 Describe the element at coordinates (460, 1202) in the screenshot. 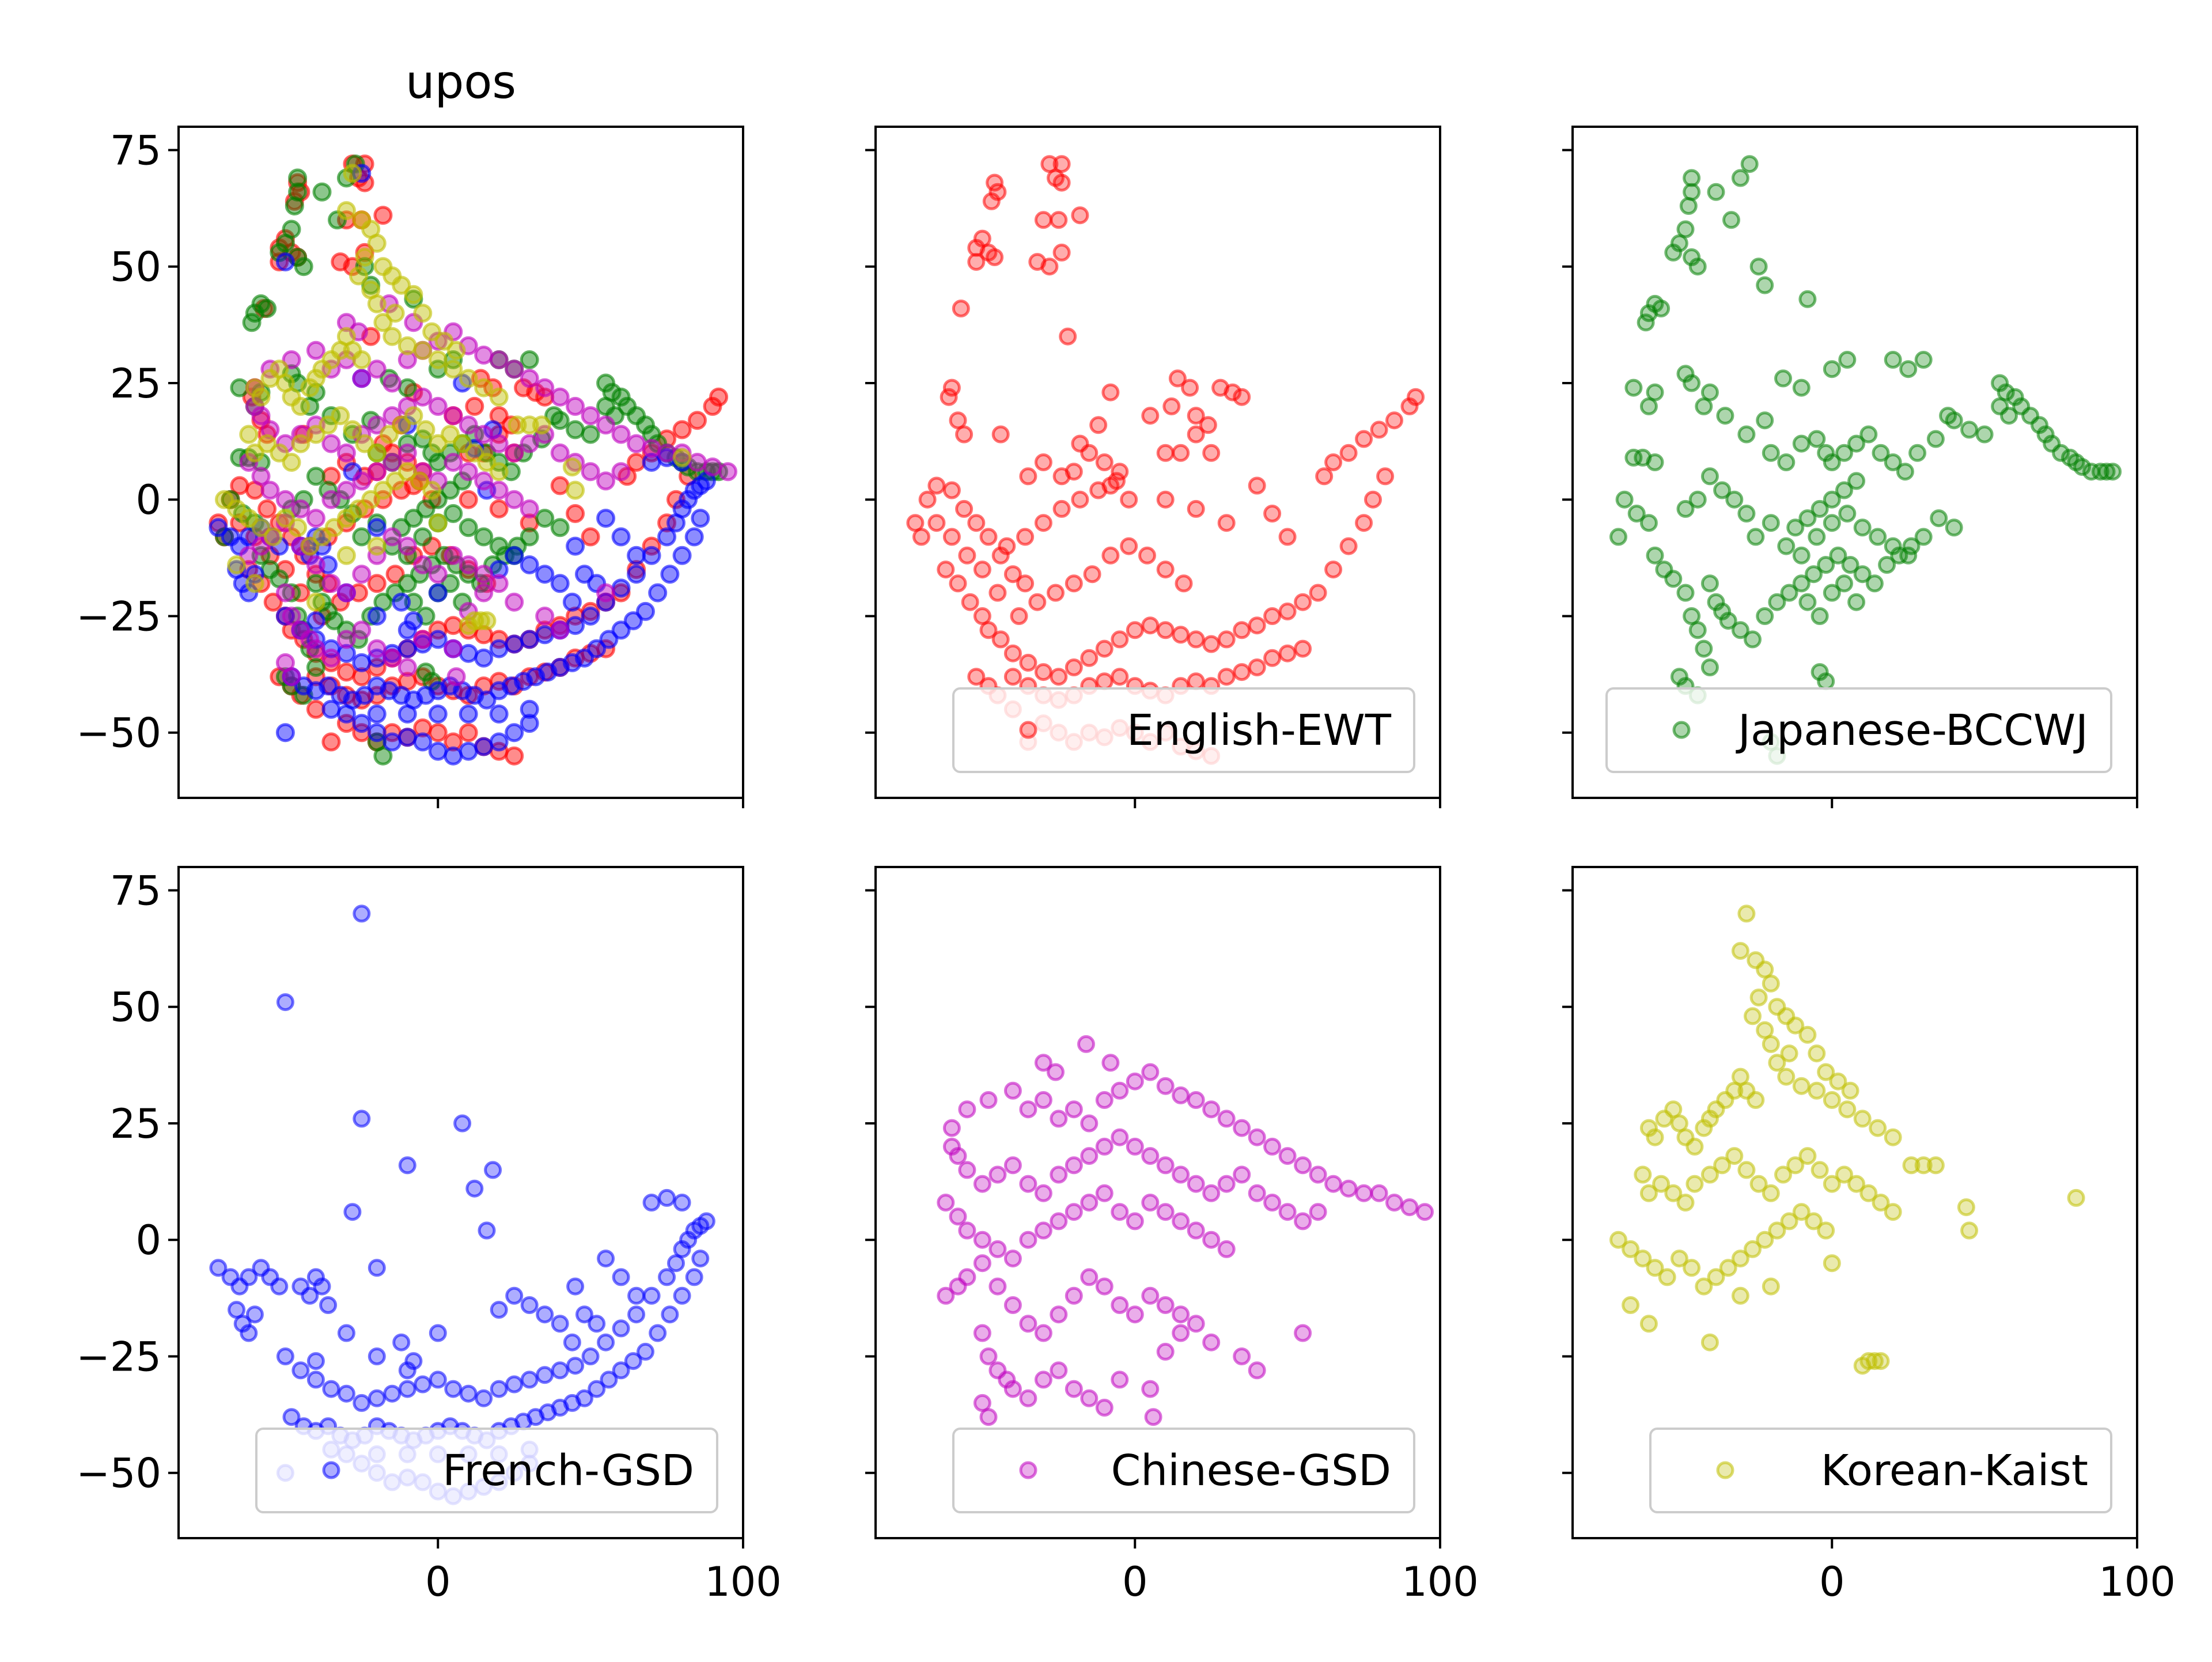

I see `axes-frame` at that location.